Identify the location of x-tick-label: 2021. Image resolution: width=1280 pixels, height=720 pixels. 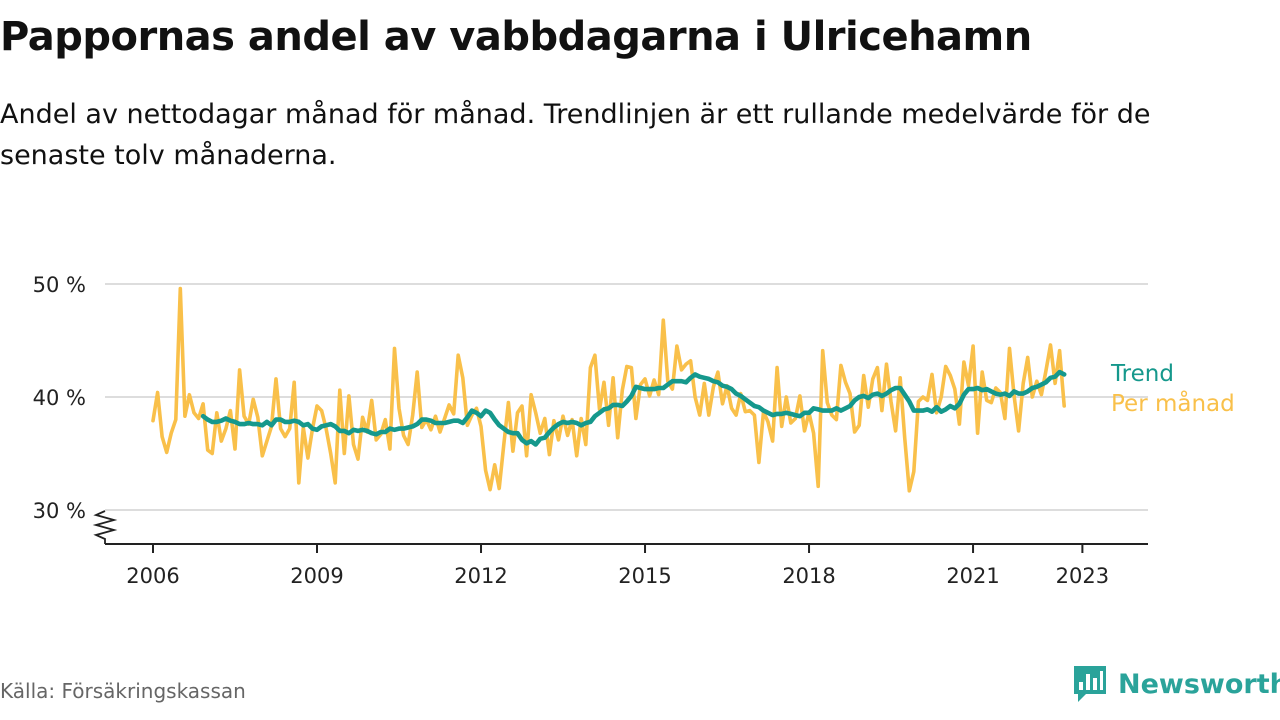
(972, 576).